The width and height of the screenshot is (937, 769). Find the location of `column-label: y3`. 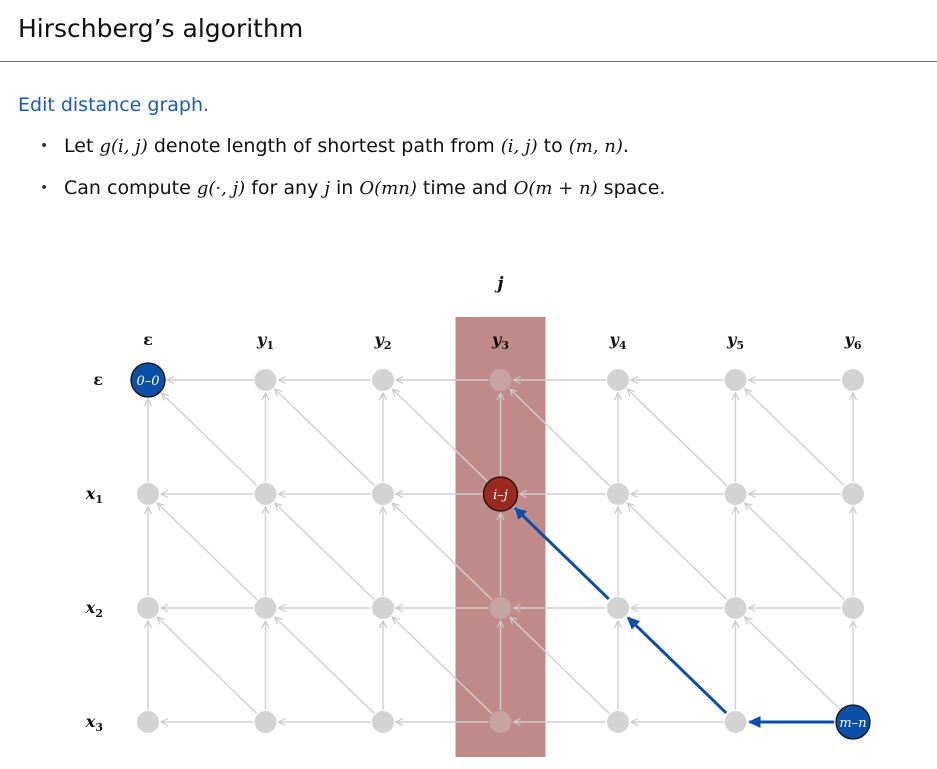

column-label: y3 is located at coordinates (500, 341).